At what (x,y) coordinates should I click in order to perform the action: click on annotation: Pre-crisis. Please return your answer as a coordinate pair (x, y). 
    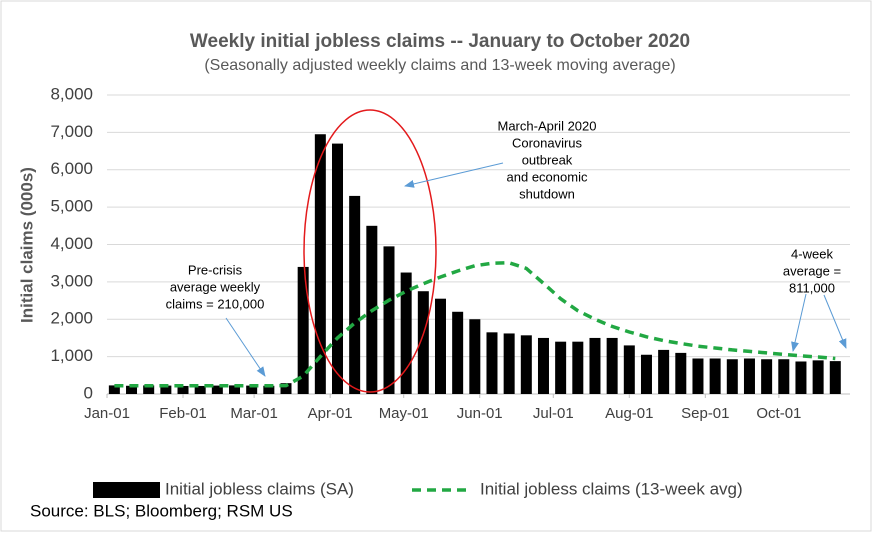
    Looking at the image, I should click on (215, 269).